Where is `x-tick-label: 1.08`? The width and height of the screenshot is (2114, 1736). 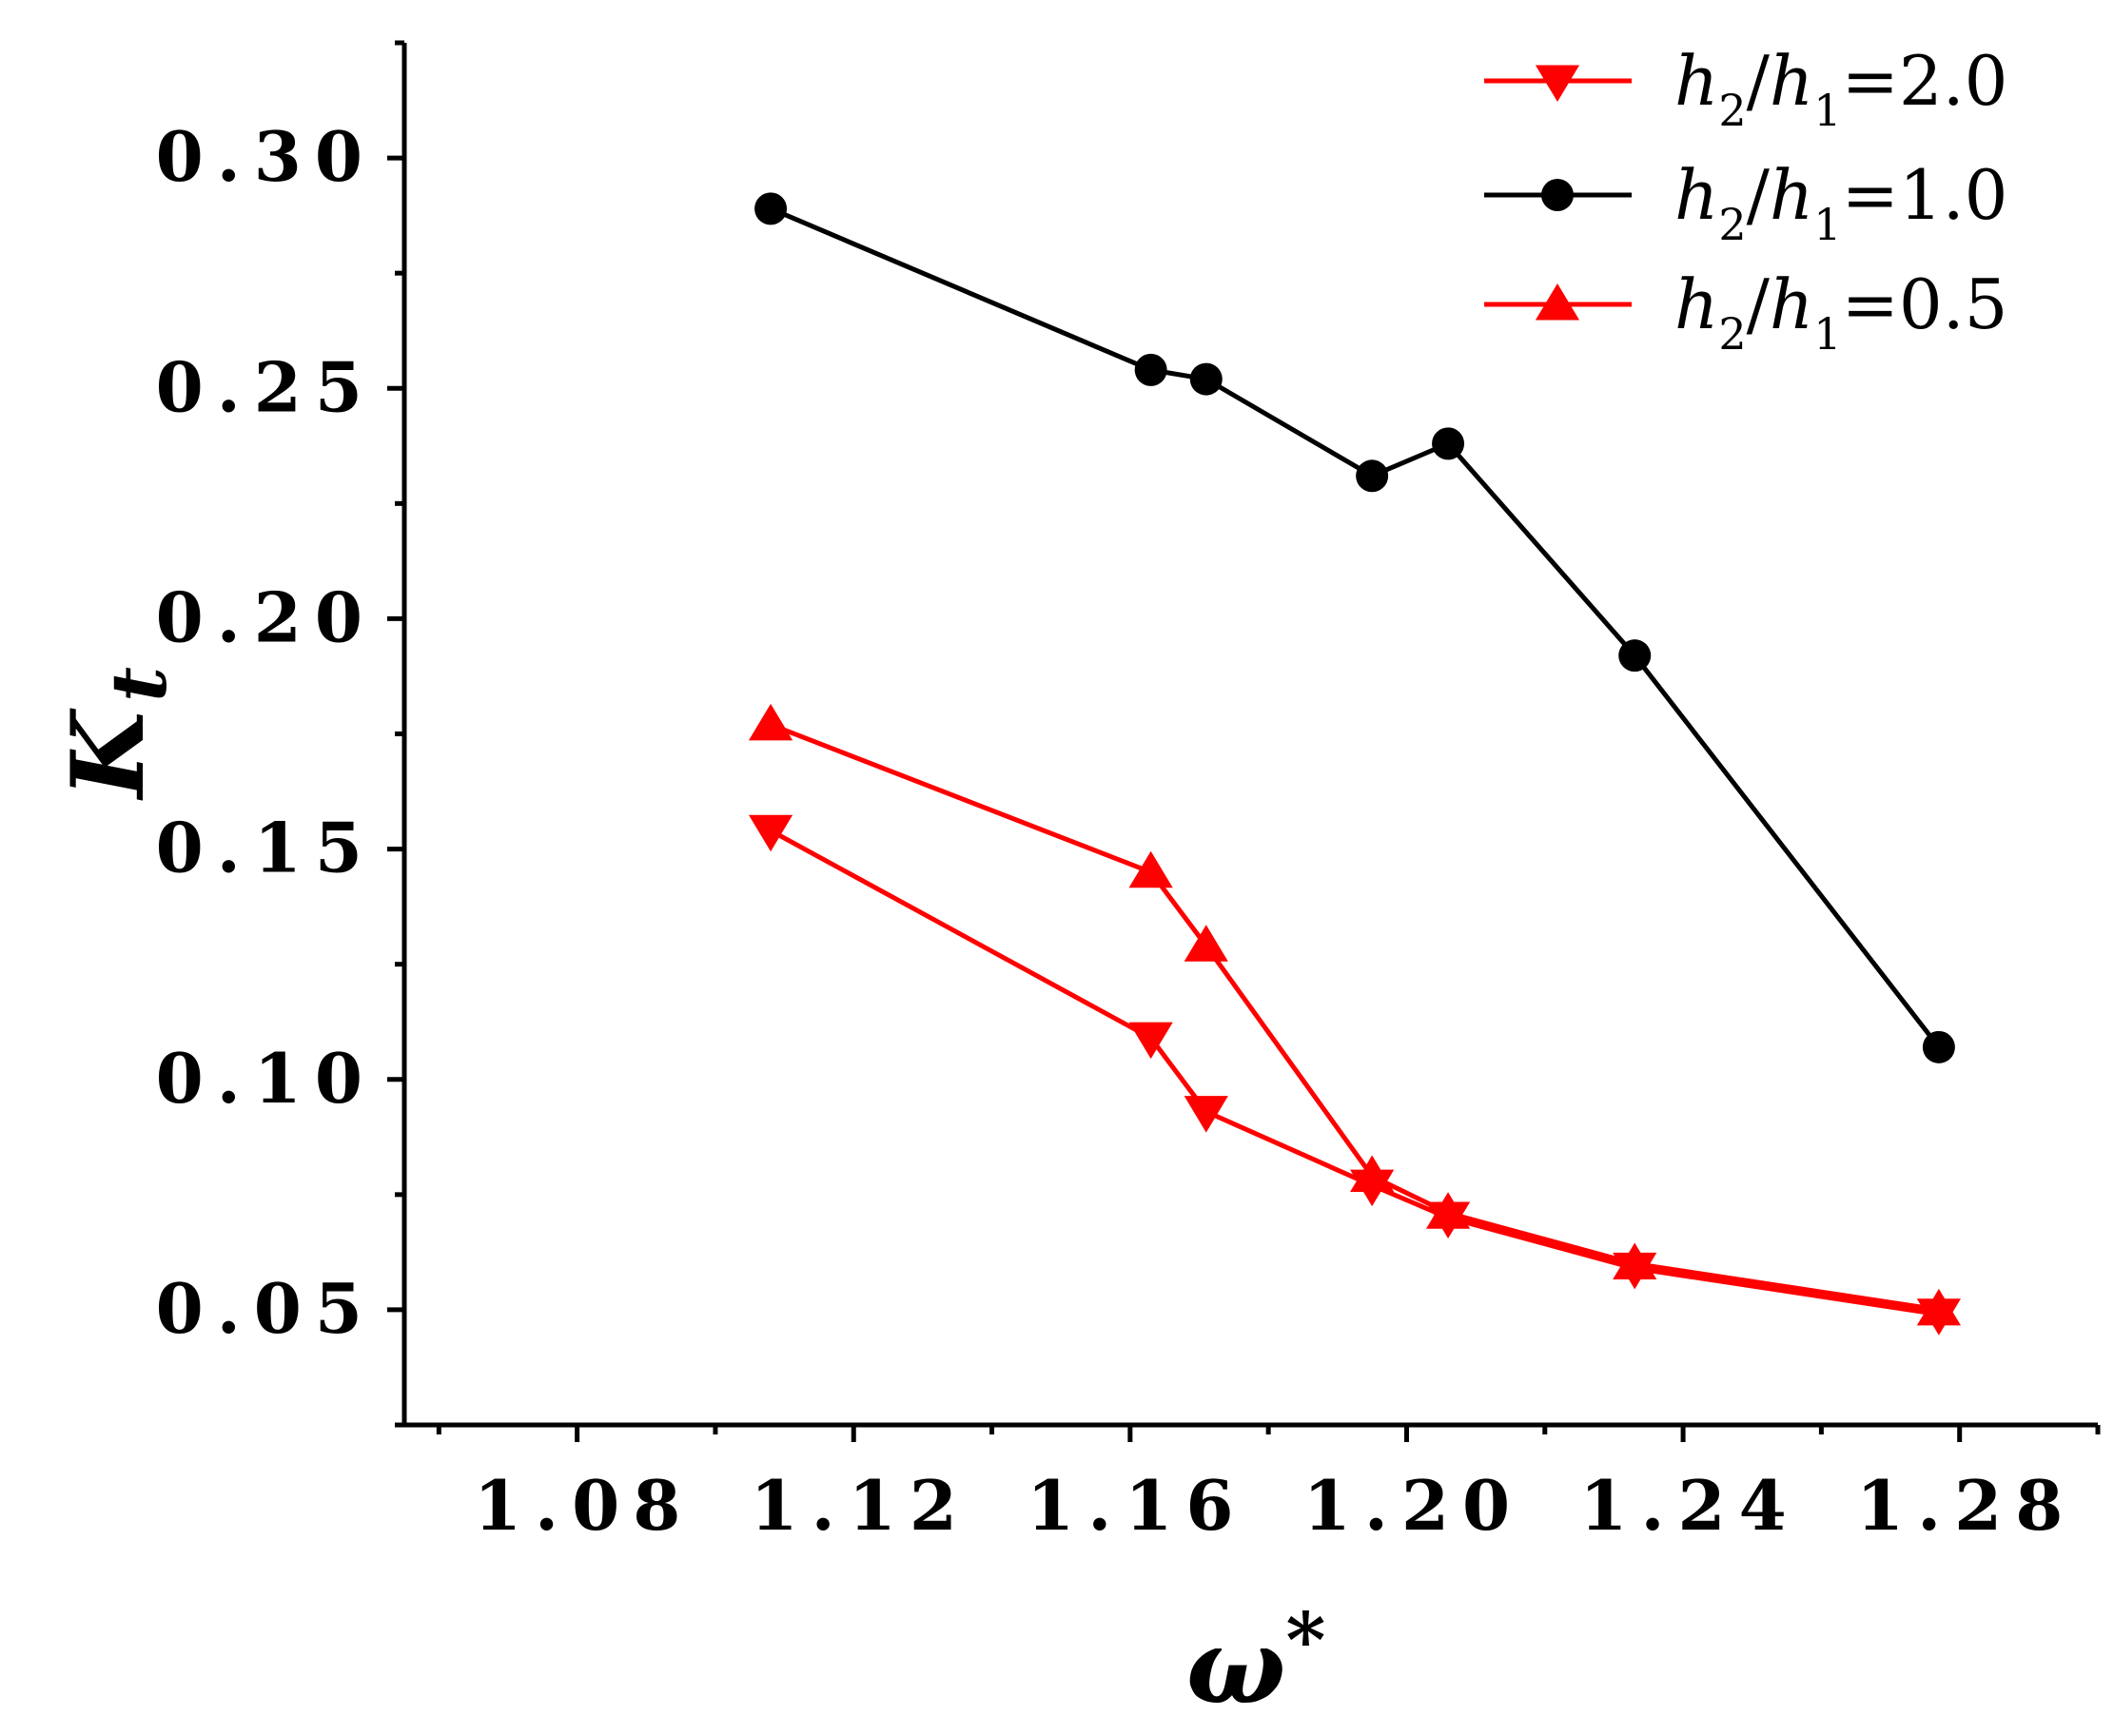 x-tick-label: 1.08 is located at coordinates (584, 1506).